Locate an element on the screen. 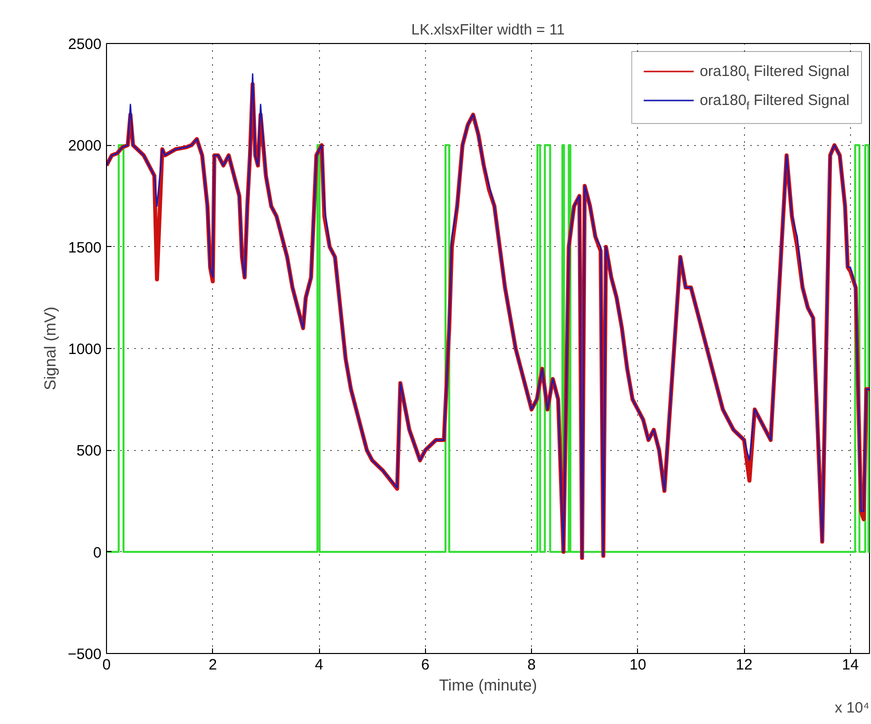  x-tick-label: 14 is located at coordinates (850, 665).